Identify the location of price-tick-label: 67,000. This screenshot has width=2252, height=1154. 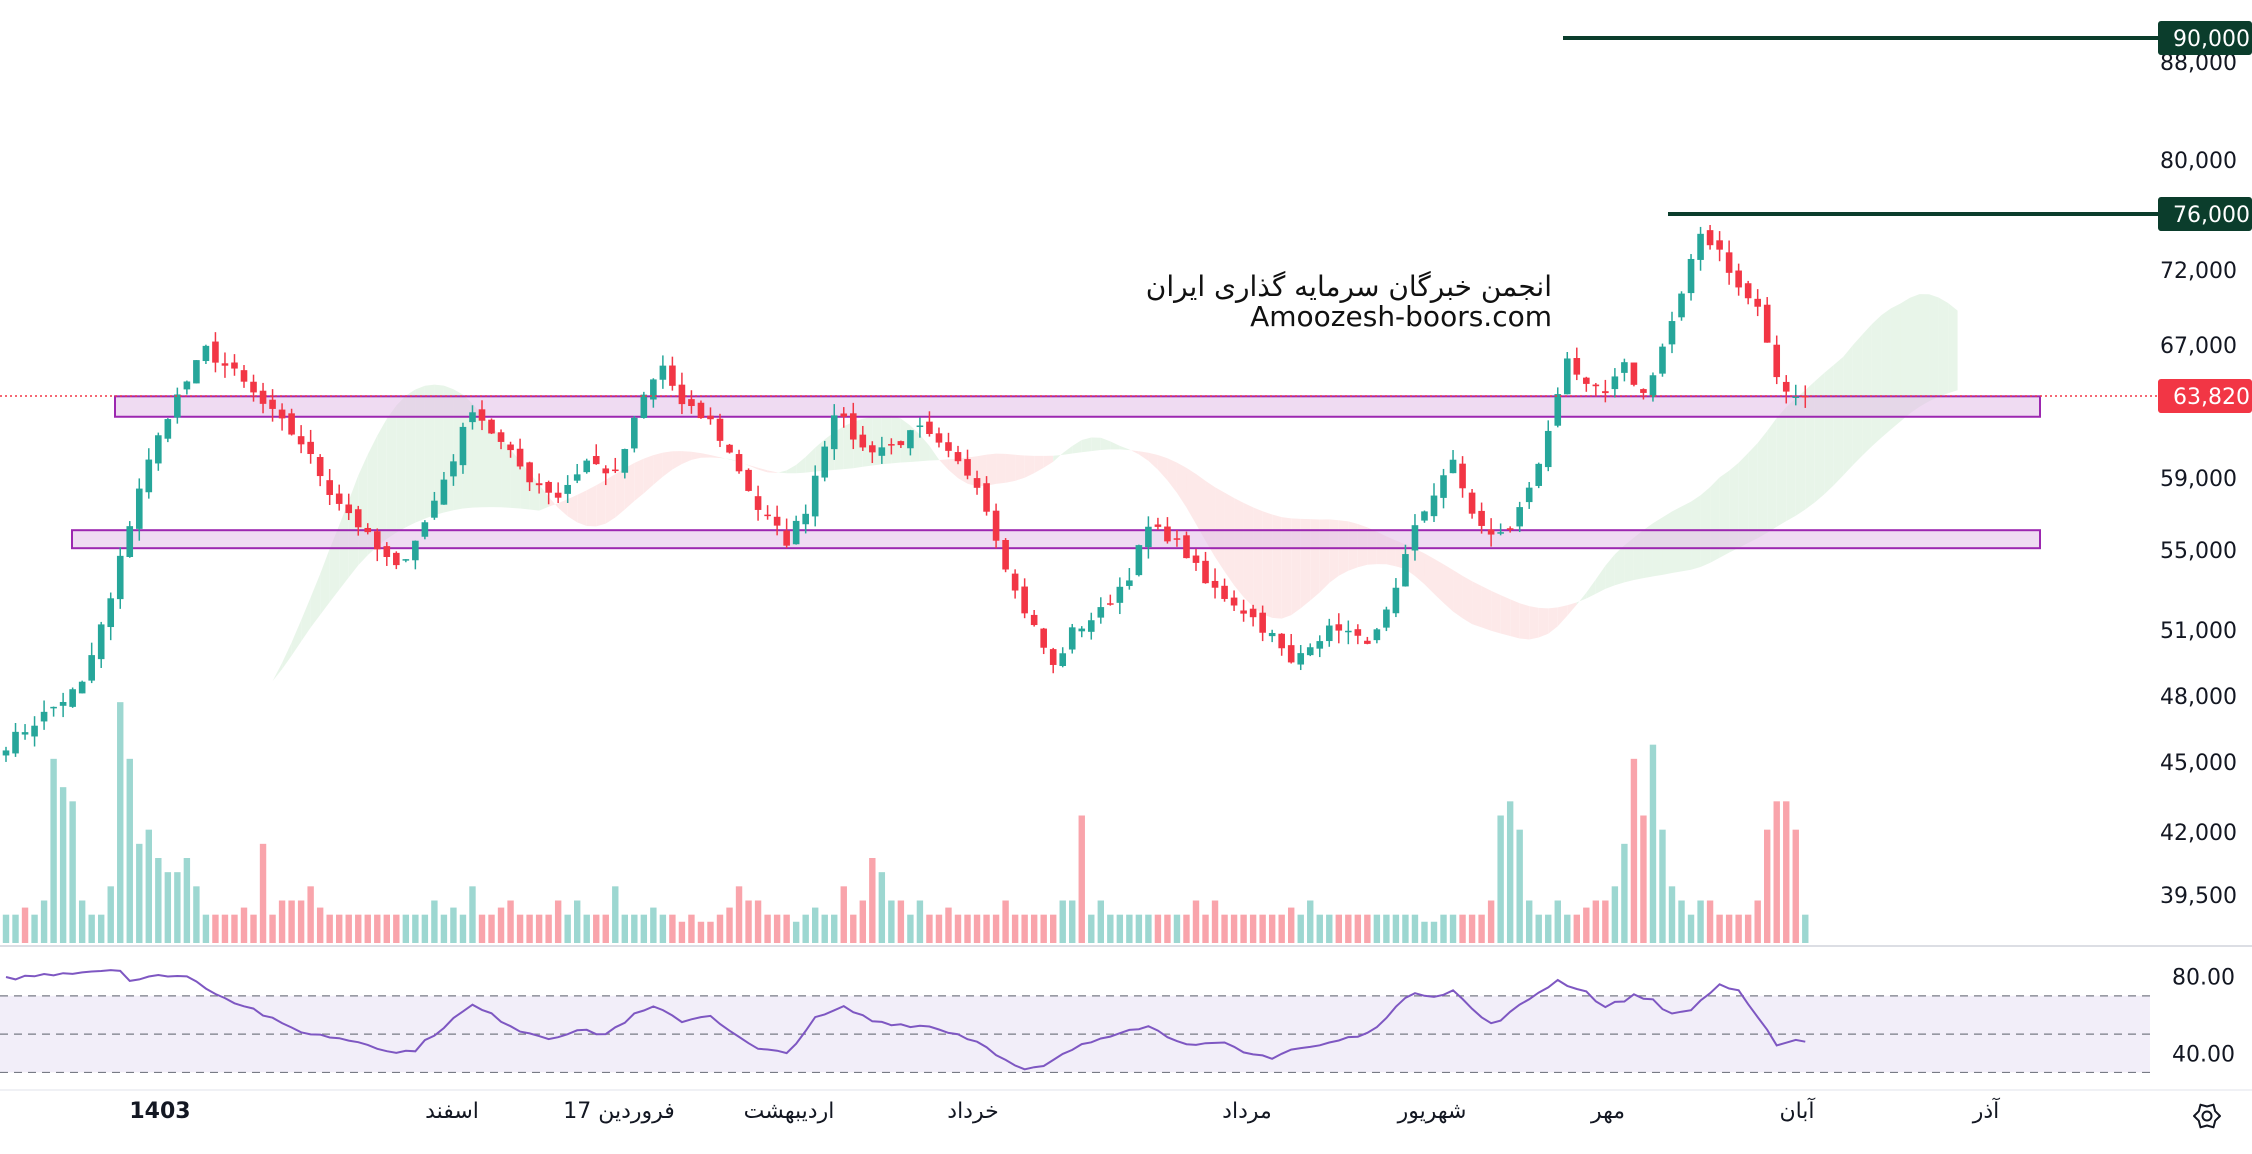
(2198, 346).